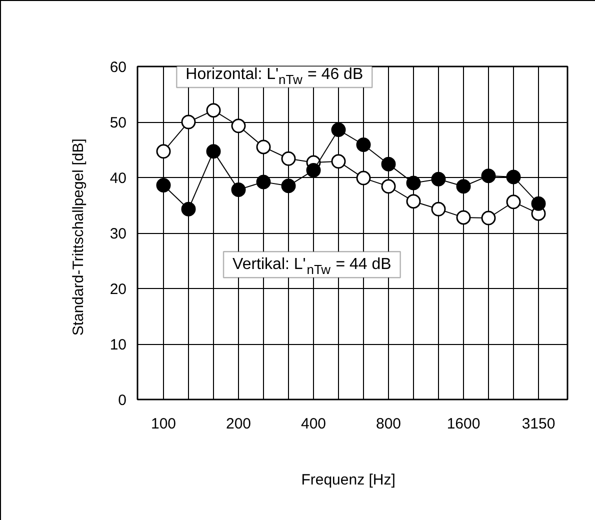 The height and width of the screenshot is (520, 595). I want to click on x-tick-label: 3150, so click(539, 424).